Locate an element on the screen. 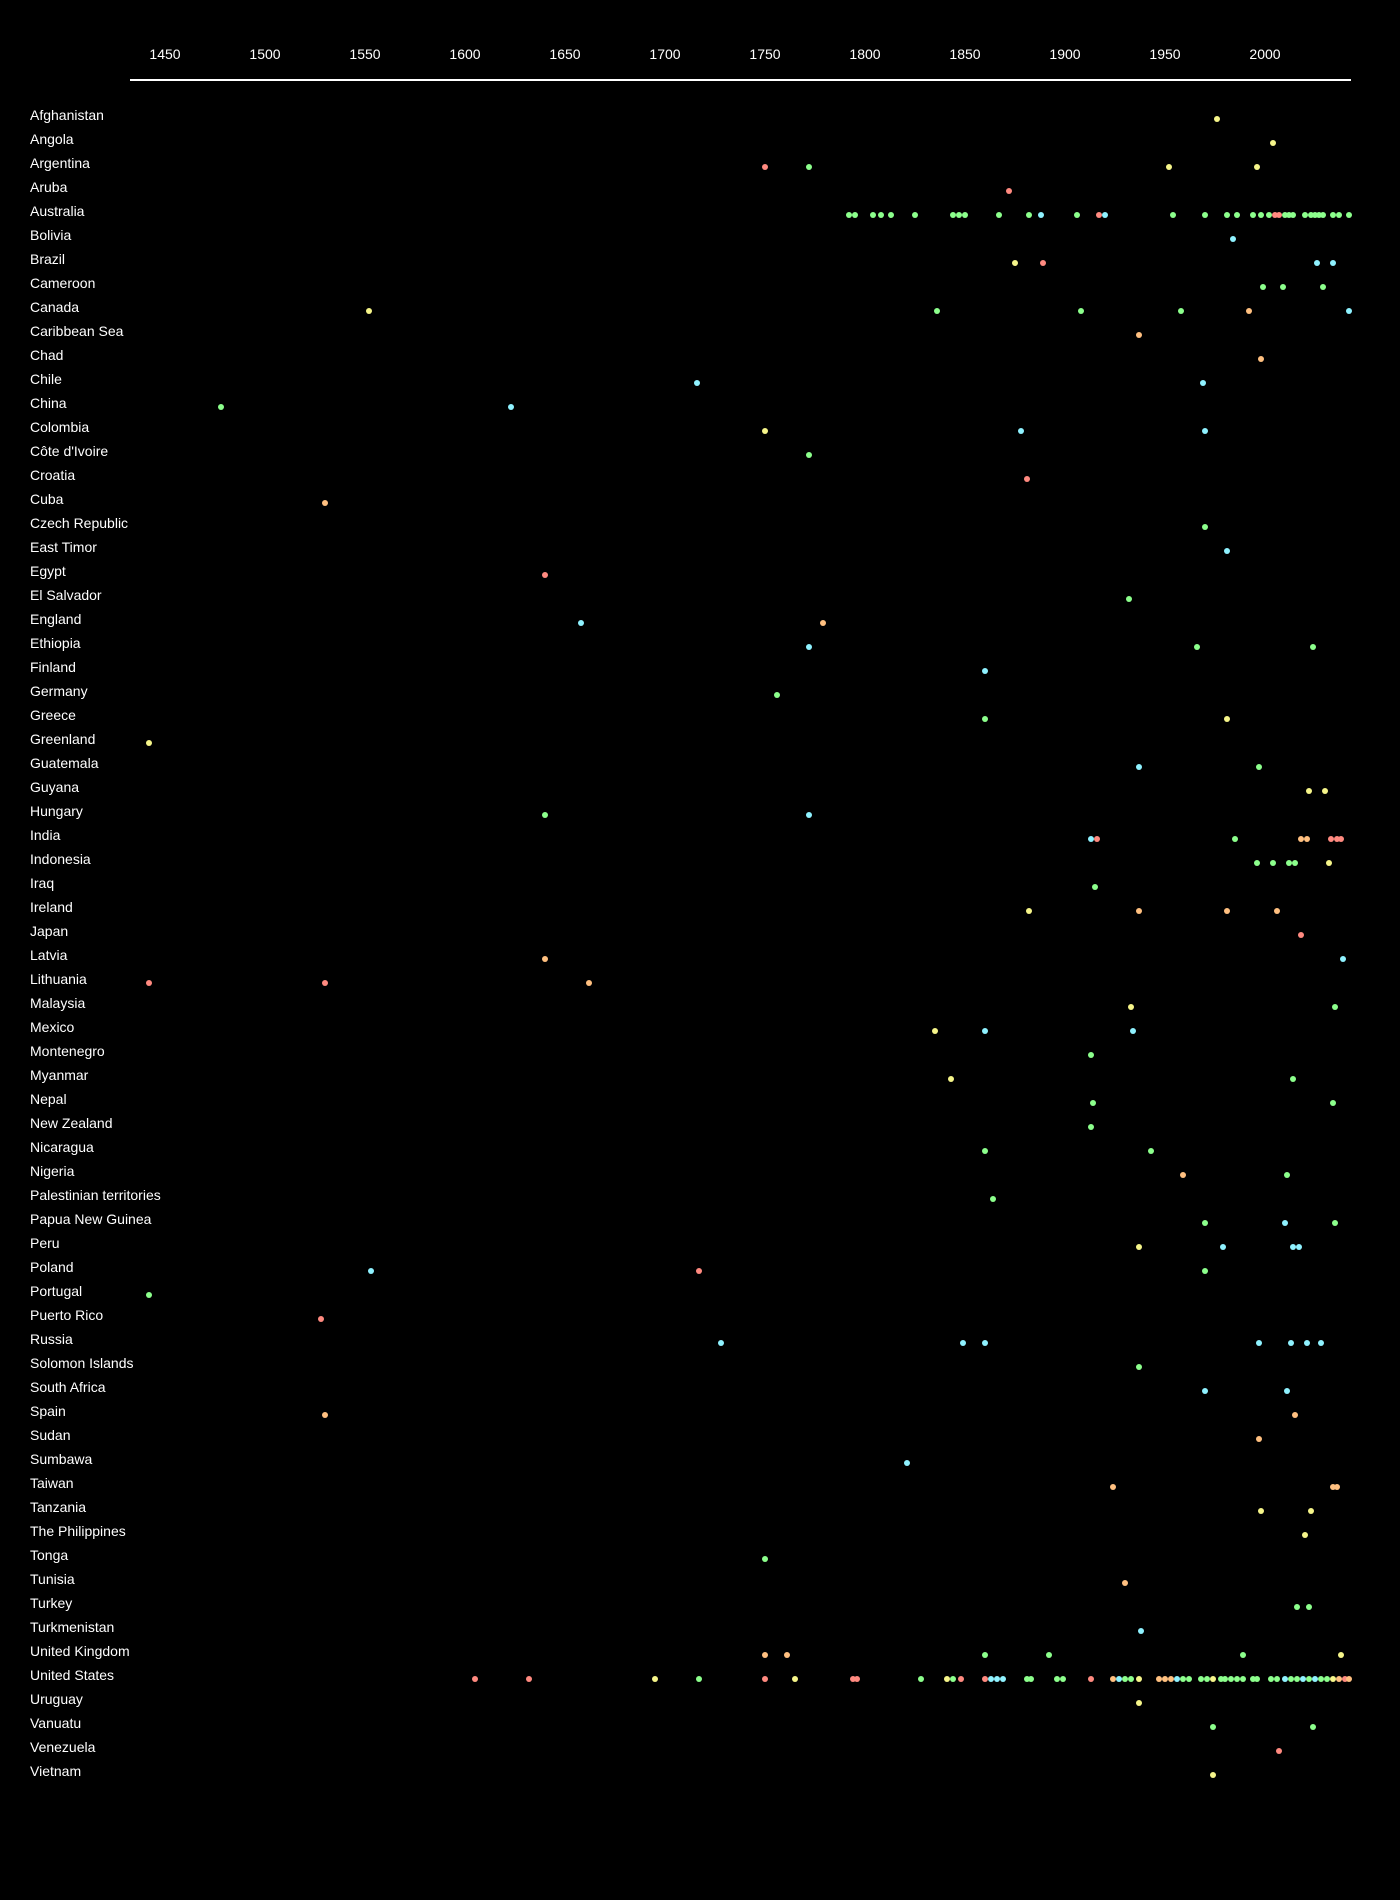  country-label: East Timor is located at coordinates (63, 547).